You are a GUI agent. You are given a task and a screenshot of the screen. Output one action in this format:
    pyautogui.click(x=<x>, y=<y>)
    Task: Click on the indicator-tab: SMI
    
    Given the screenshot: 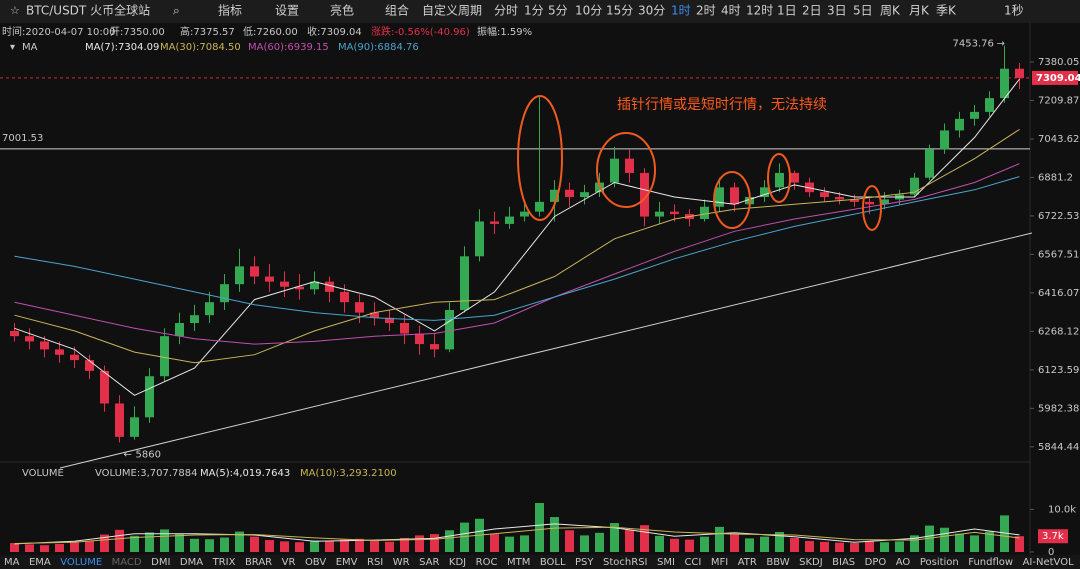 What is the action you would take?
    pyautogui.click(x=666, y=562)
    